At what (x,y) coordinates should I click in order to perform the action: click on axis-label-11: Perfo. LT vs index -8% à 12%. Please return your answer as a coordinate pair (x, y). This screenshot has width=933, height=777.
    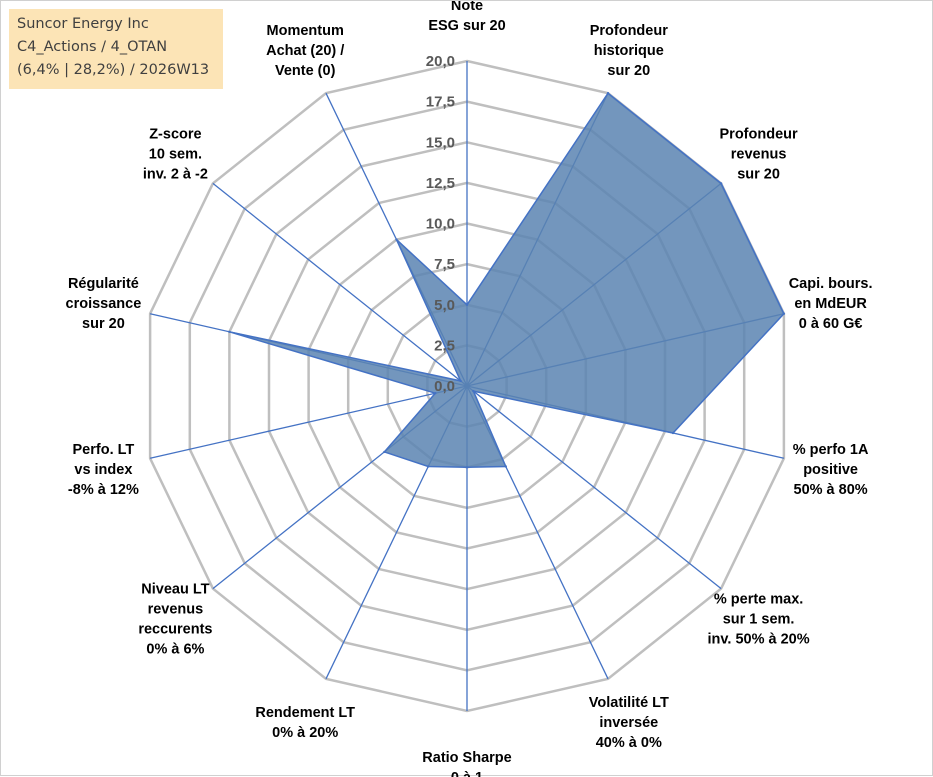
    Looking at the image, I should click on (103, 470).